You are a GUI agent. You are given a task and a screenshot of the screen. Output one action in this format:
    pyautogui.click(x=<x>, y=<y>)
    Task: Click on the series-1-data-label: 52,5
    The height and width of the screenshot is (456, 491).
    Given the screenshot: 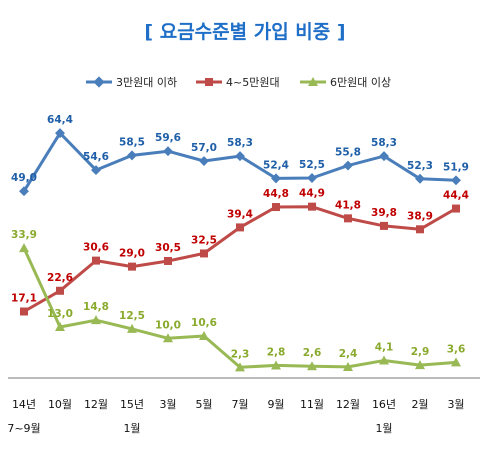 What is the action you would take?
    pyautogui.click(x=312, y=165)
    